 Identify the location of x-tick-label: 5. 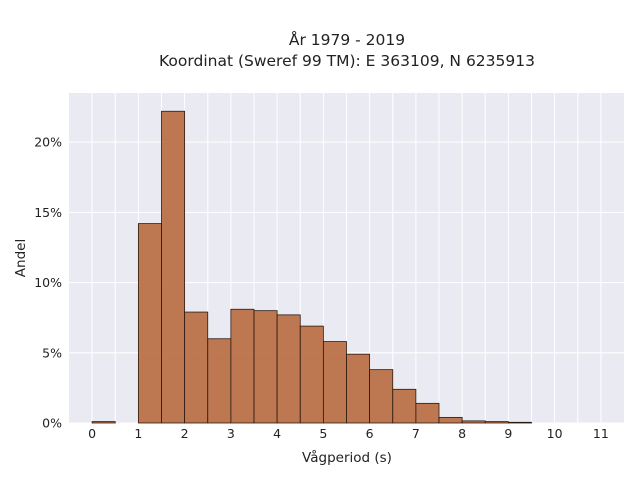
(323, 433).